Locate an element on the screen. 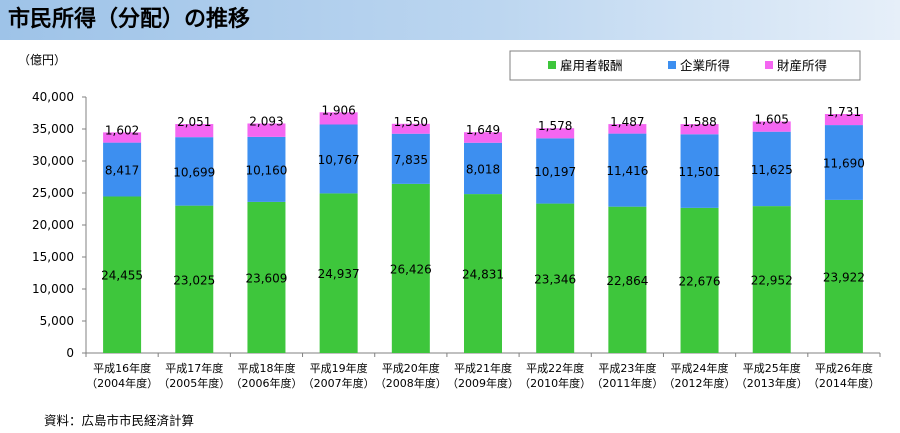  y-tick-label: 15,000 is located at coordinates (53, 257).